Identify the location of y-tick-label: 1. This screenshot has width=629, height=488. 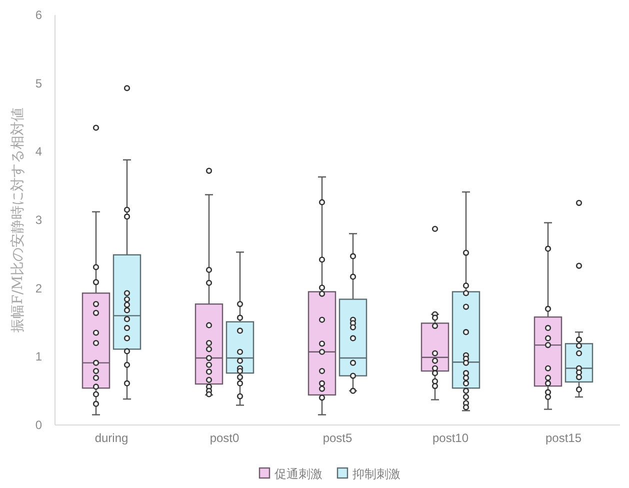
(38, 357).